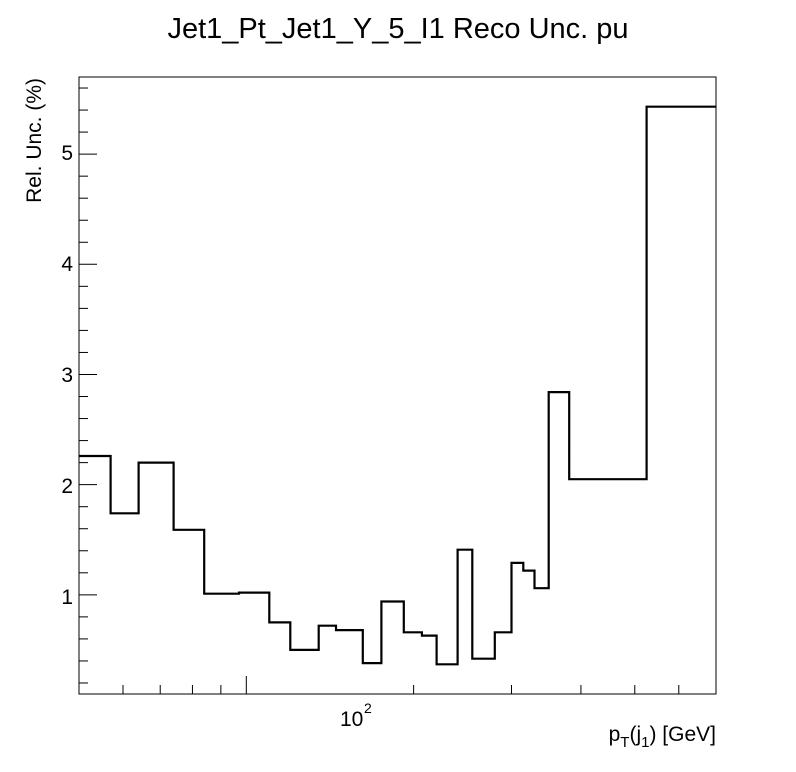 This screenshot has width=796, height=772. I want to click on y-tick-labels: 1 2 3 4 5, so click(67, 375).